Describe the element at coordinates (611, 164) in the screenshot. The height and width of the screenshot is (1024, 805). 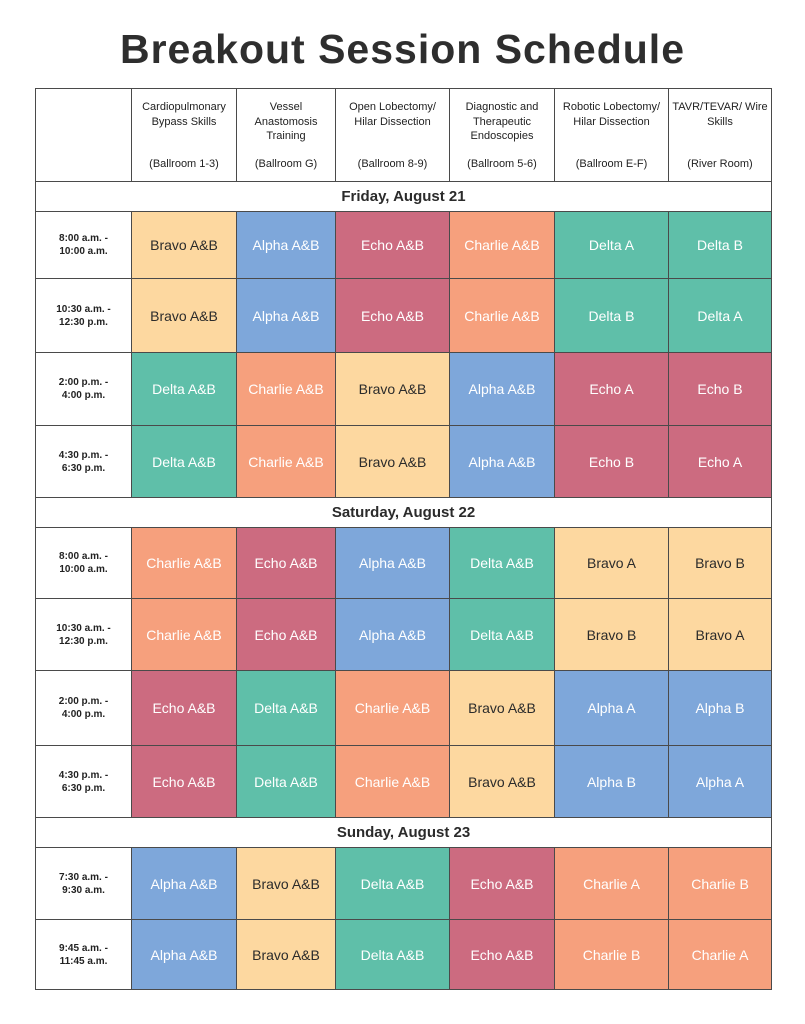
I see `column-room: (Ballroom E-F)` at that location.